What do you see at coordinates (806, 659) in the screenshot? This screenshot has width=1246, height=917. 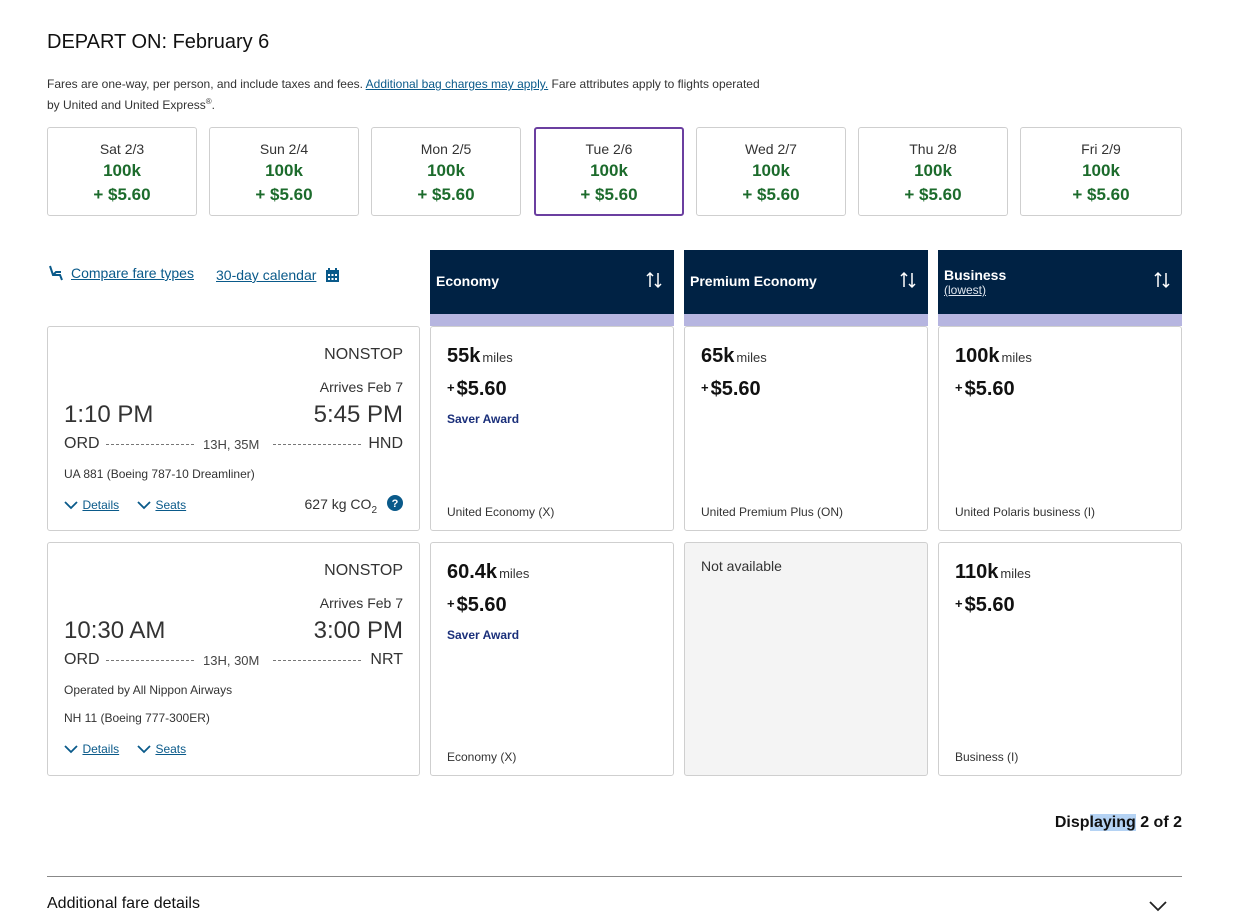 I see `fare-card-unavailable: Not available` at bounding box center [806, 659].